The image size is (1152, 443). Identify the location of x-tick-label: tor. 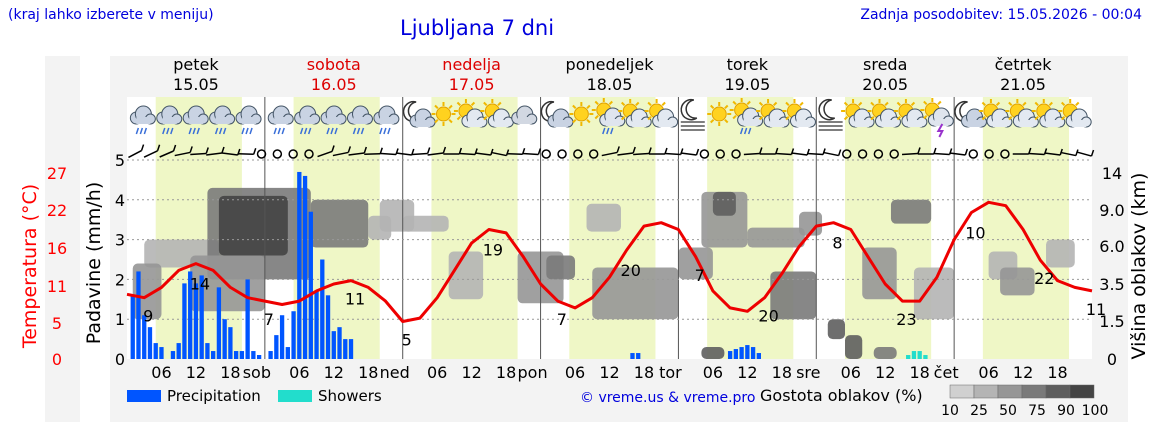
(670, 372).